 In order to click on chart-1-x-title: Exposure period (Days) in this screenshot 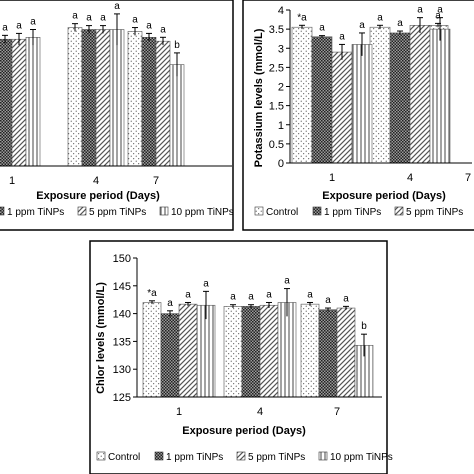, I will do `click(384, 196)`.